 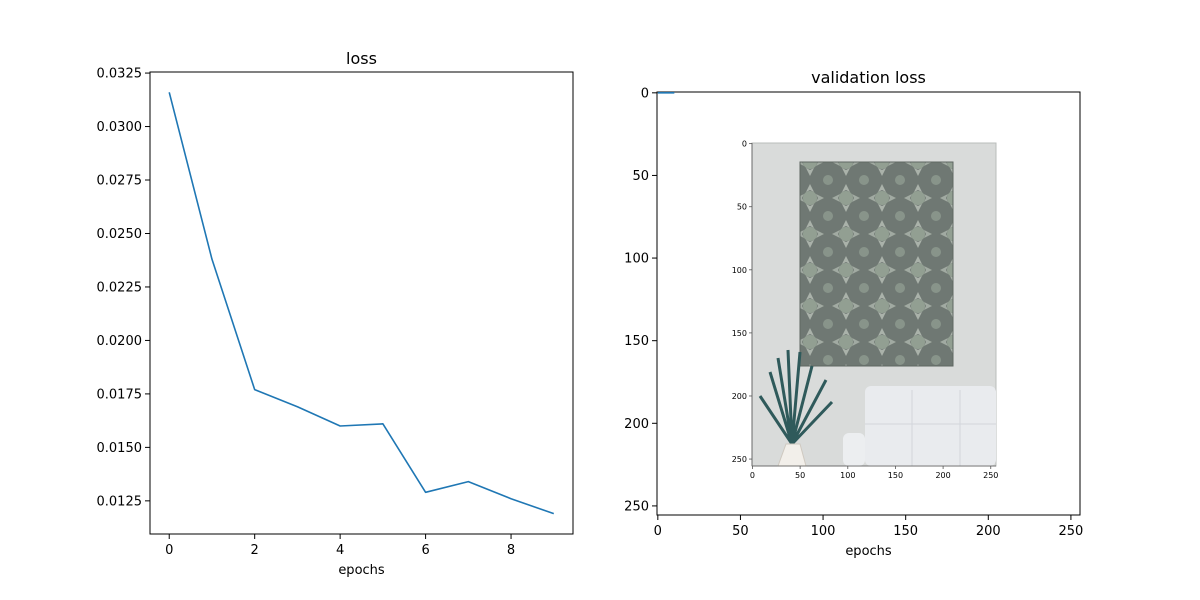 I want to click on validation-loss-x-tick-label: 0, so click(x=658, y=531).